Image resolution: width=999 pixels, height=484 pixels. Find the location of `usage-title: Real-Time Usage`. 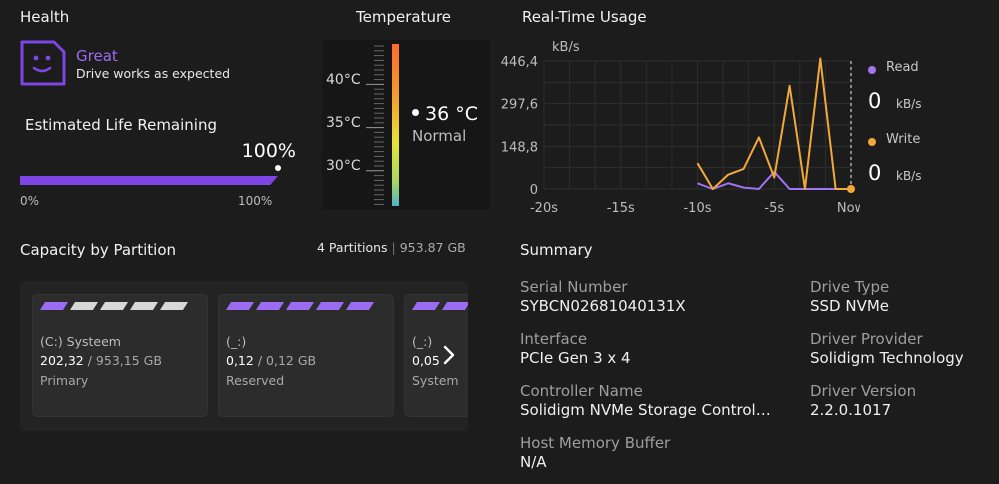

usage-title: Real-Time Usage is located at coordinates (584, 17).